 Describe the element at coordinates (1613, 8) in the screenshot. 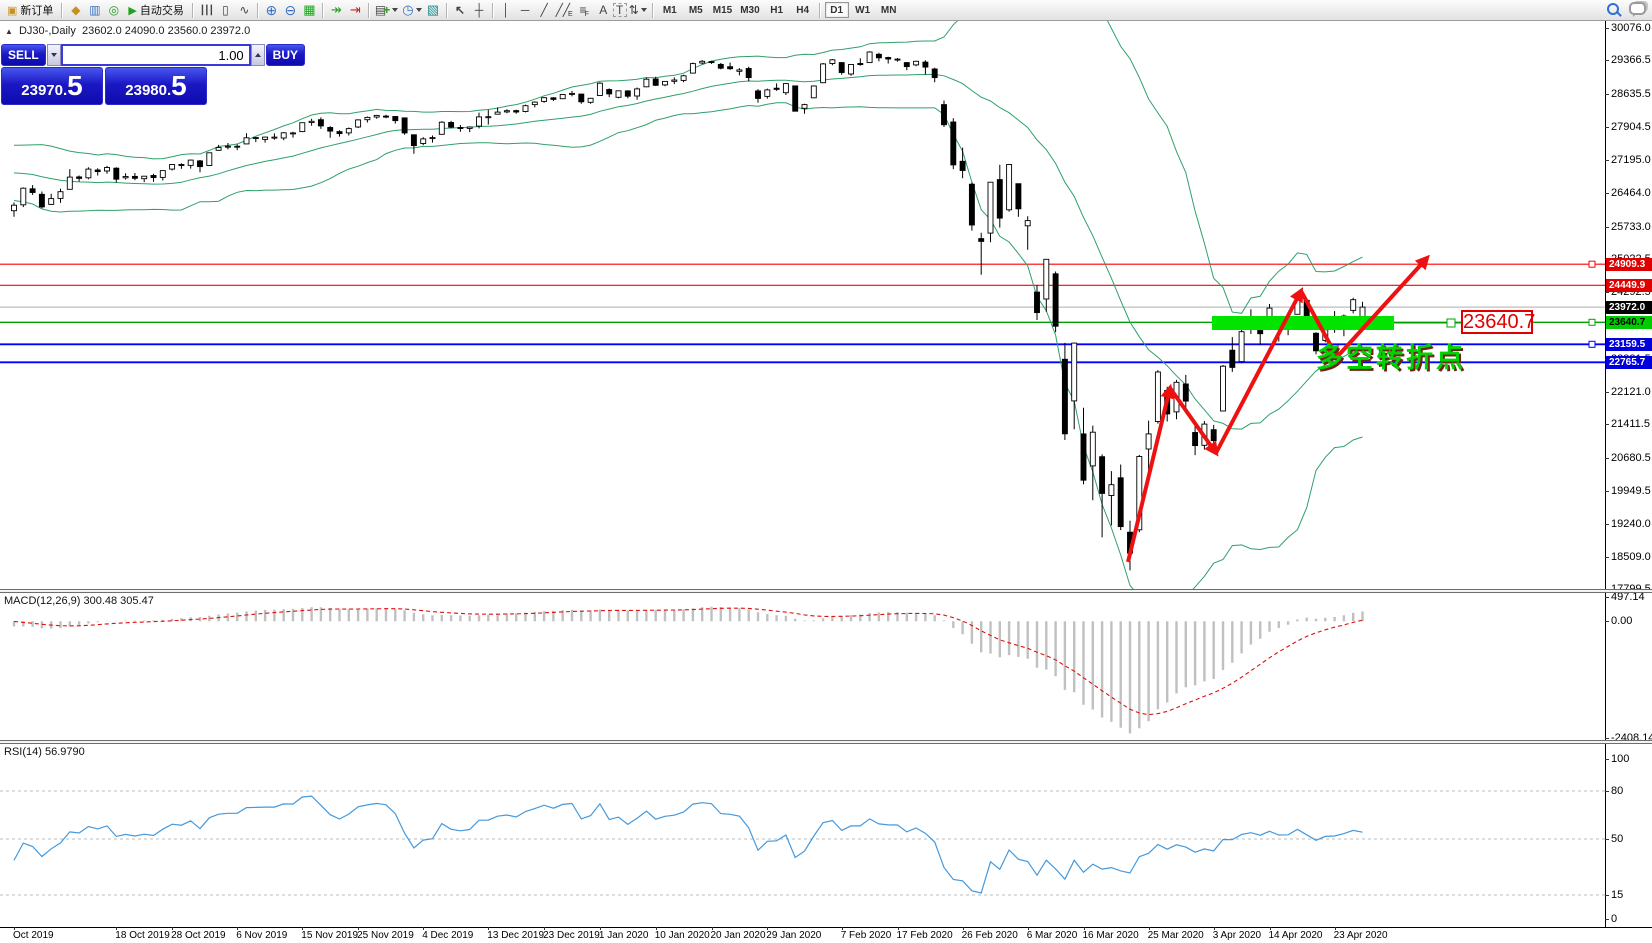

I see `search-icon` at that location.